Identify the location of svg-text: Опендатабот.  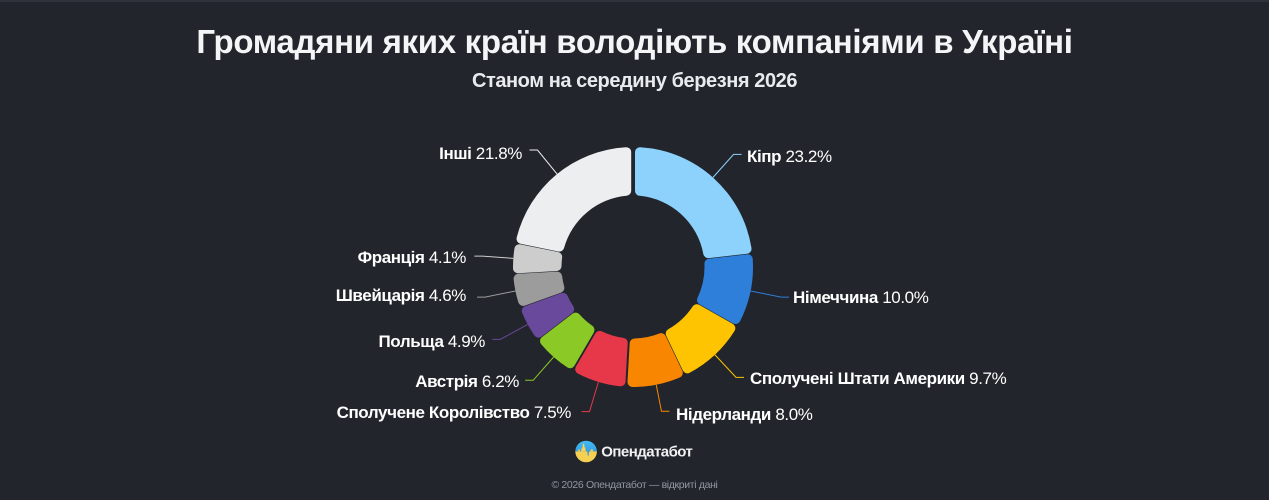
(646, 452).